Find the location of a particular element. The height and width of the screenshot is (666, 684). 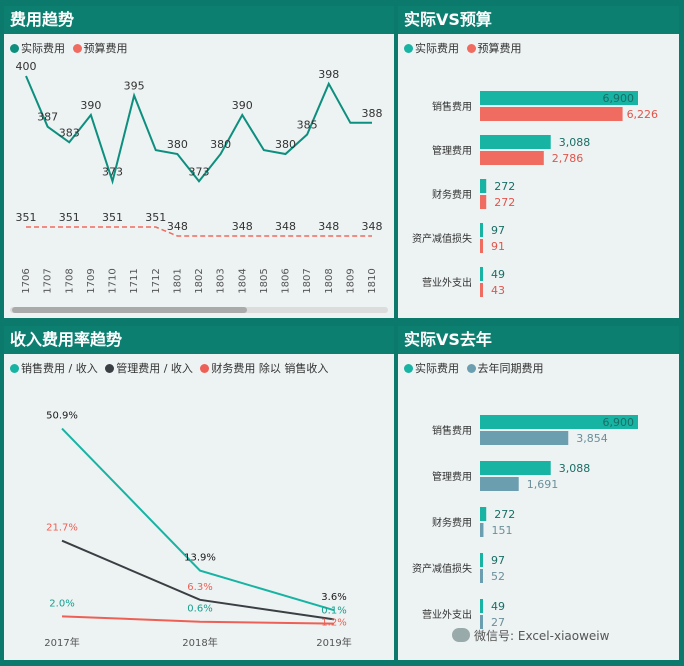

actual-label: 387 is located at coordinates (47, 117).